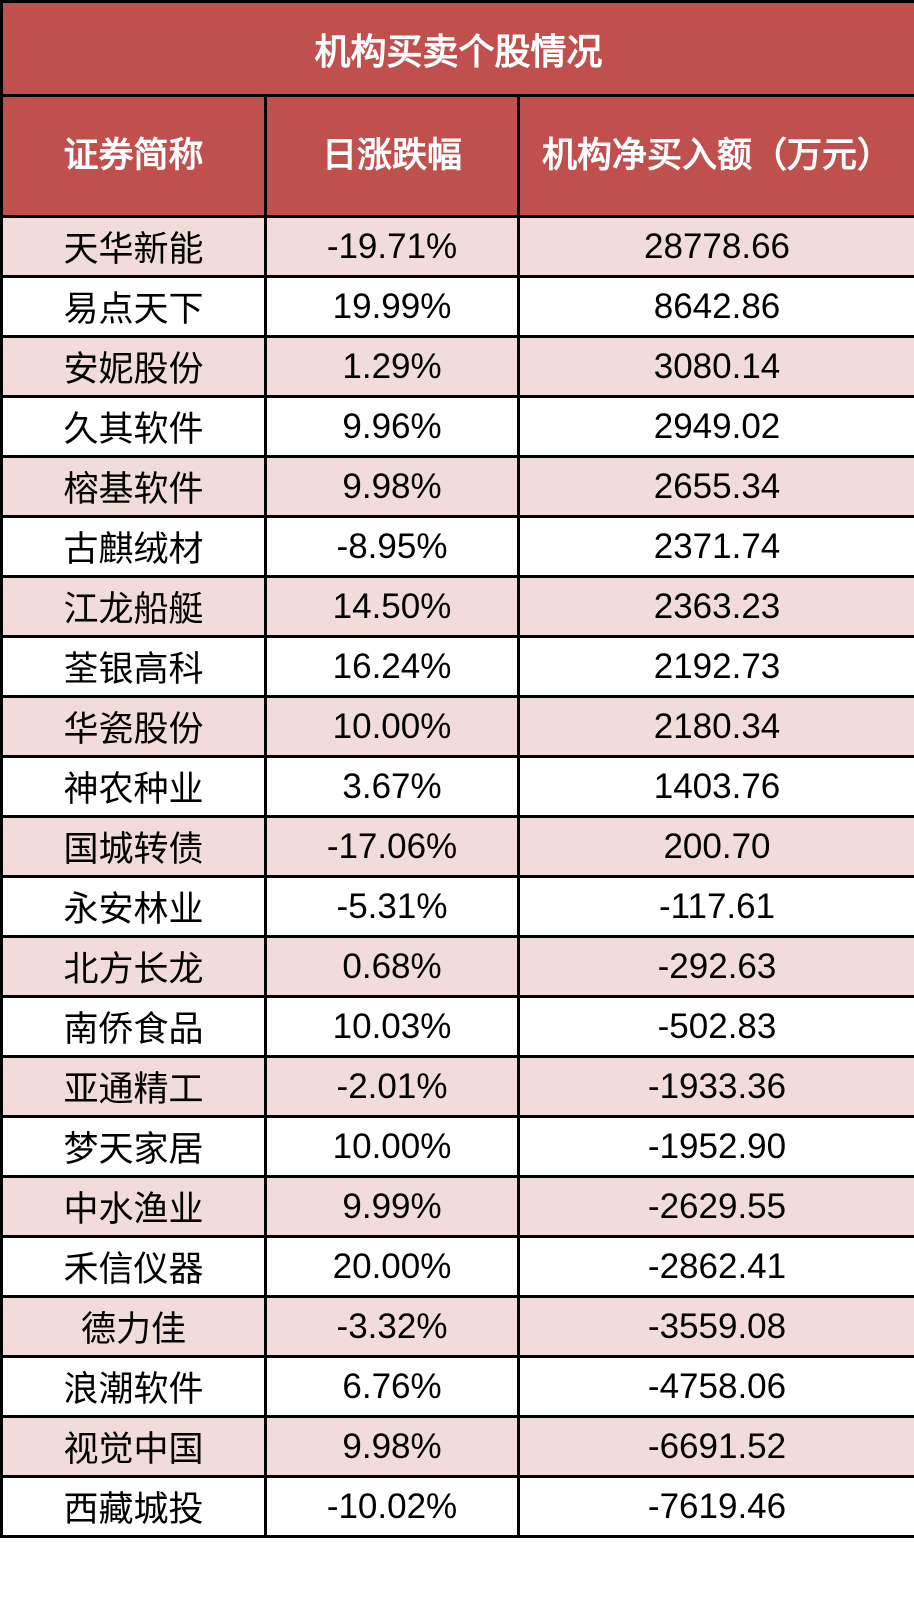 This screenshot has height=1607, width=914. Describe the element at coordinates (715, 1446) in the screenshot. I see `net-buy-cell: -6691.52` at that location.